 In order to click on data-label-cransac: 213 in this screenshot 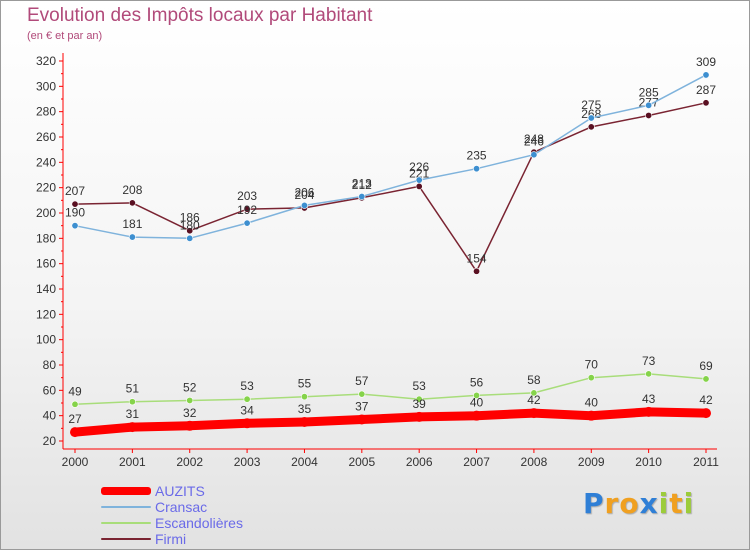, I will do `click(362, 184)`.